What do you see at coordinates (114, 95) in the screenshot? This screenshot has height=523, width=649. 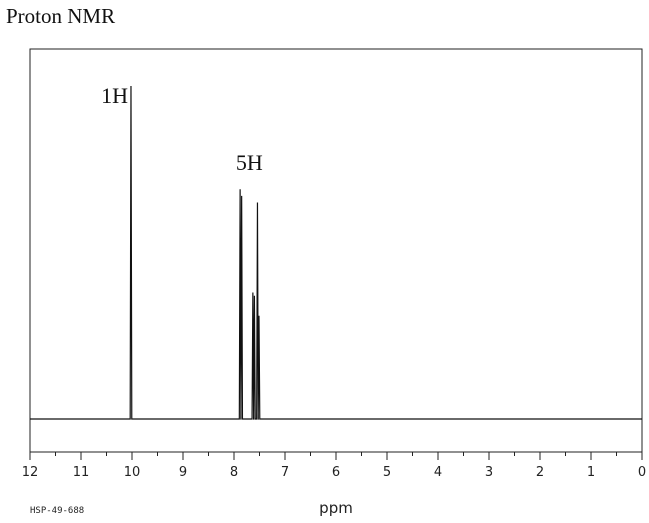 I see `peak-annotation: 1H` at bounding box center [114, 95].